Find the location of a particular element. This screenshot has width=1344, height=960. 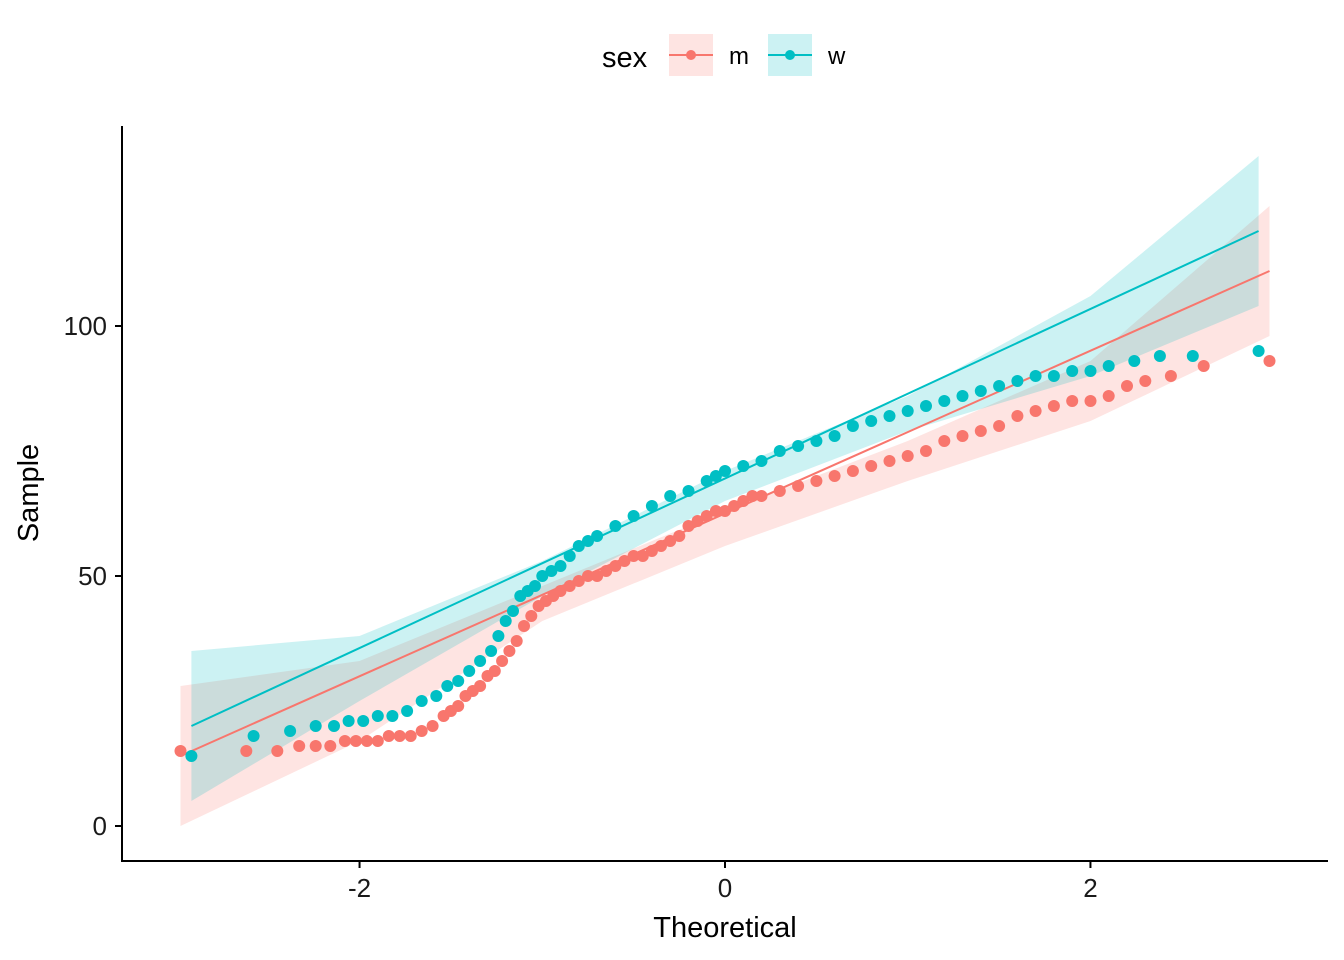

legend-label-w: w is located at coordinates (836, 56).